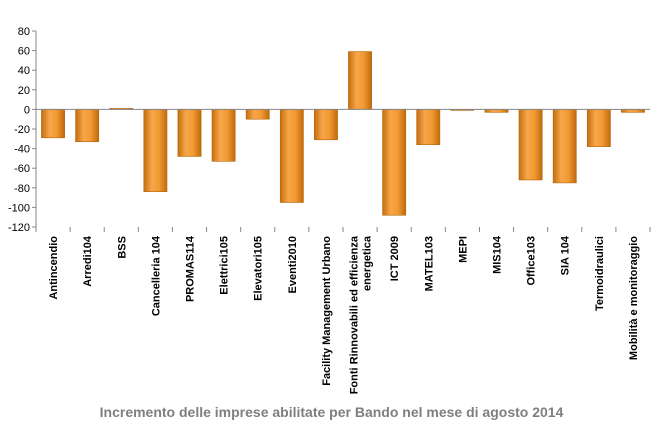 The image size is (663, 434). Describe the element at coordinates (19, 228) in the screenshot. I see `y-tick-label: -120` at that location.